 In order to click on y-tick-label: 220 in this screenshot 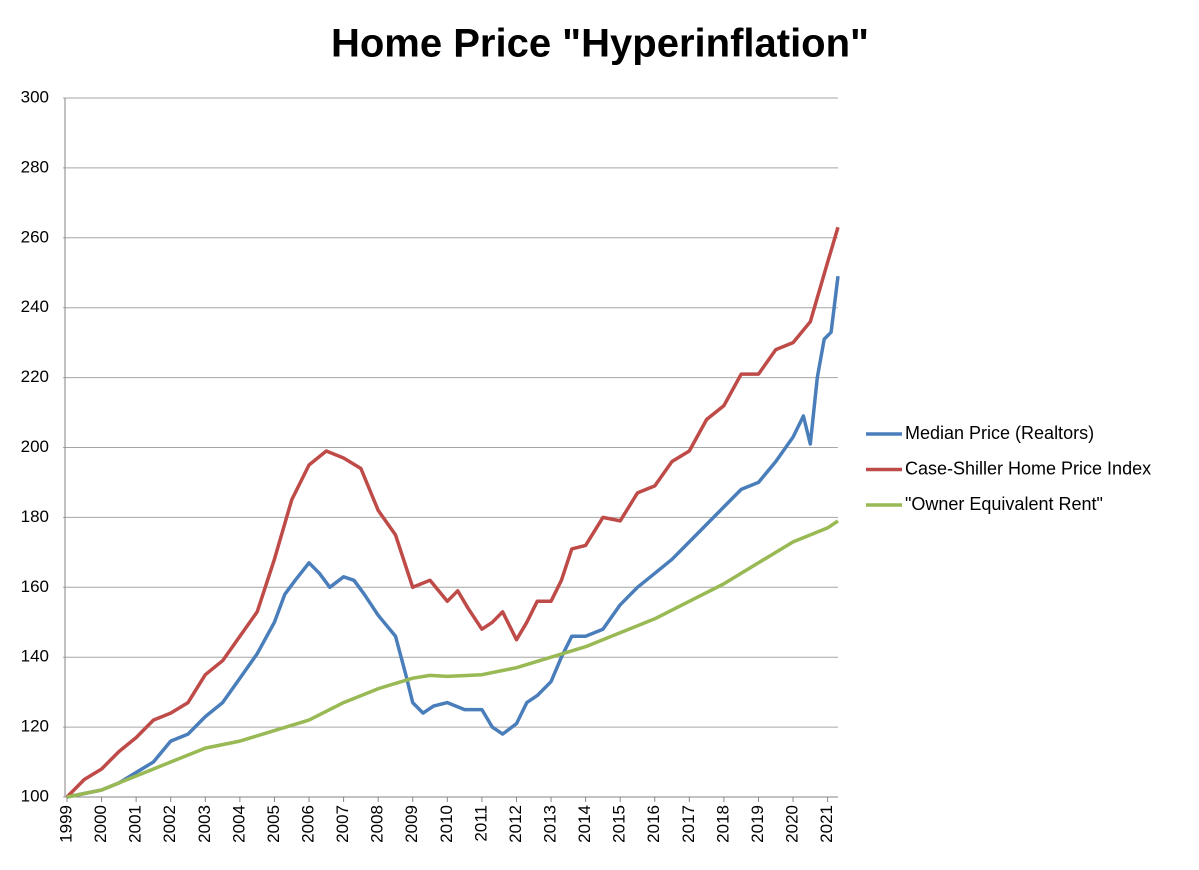, I will do `click(35, 376)`.